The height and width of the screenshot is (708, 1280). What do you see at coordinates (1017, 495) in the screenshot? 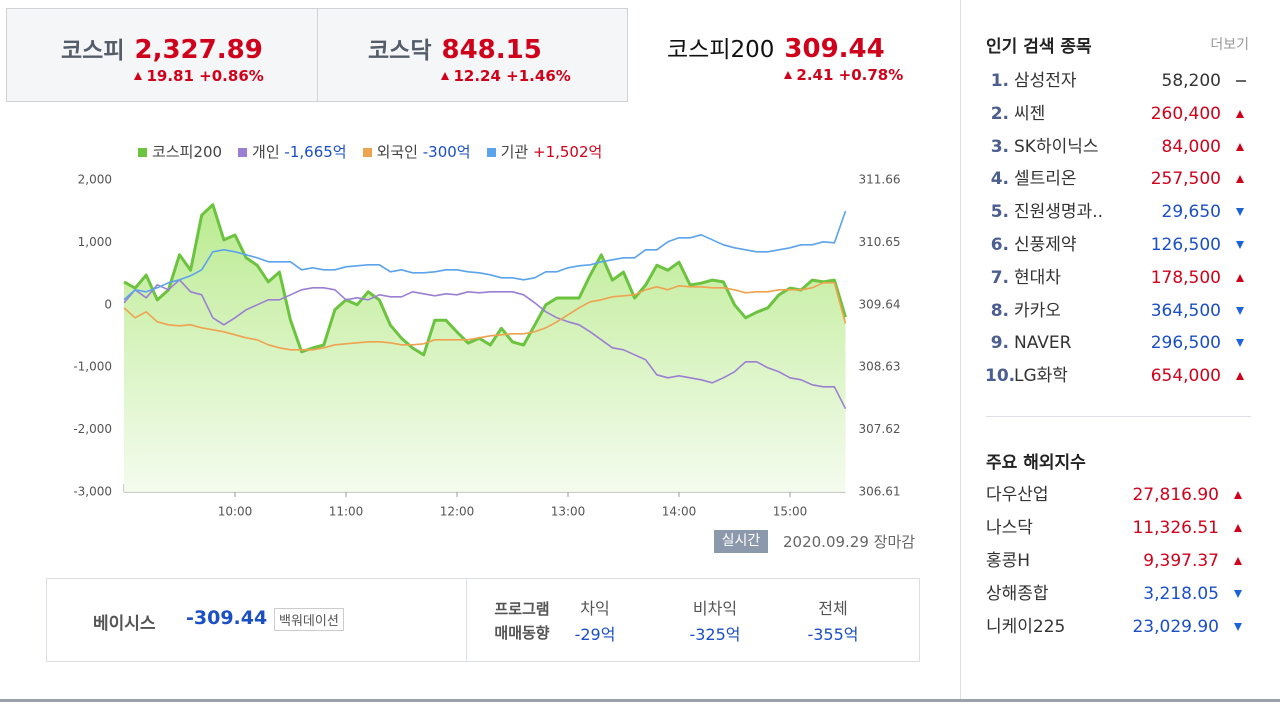
I see `index-name: 다우산업` at bounding box center [1017, 495].